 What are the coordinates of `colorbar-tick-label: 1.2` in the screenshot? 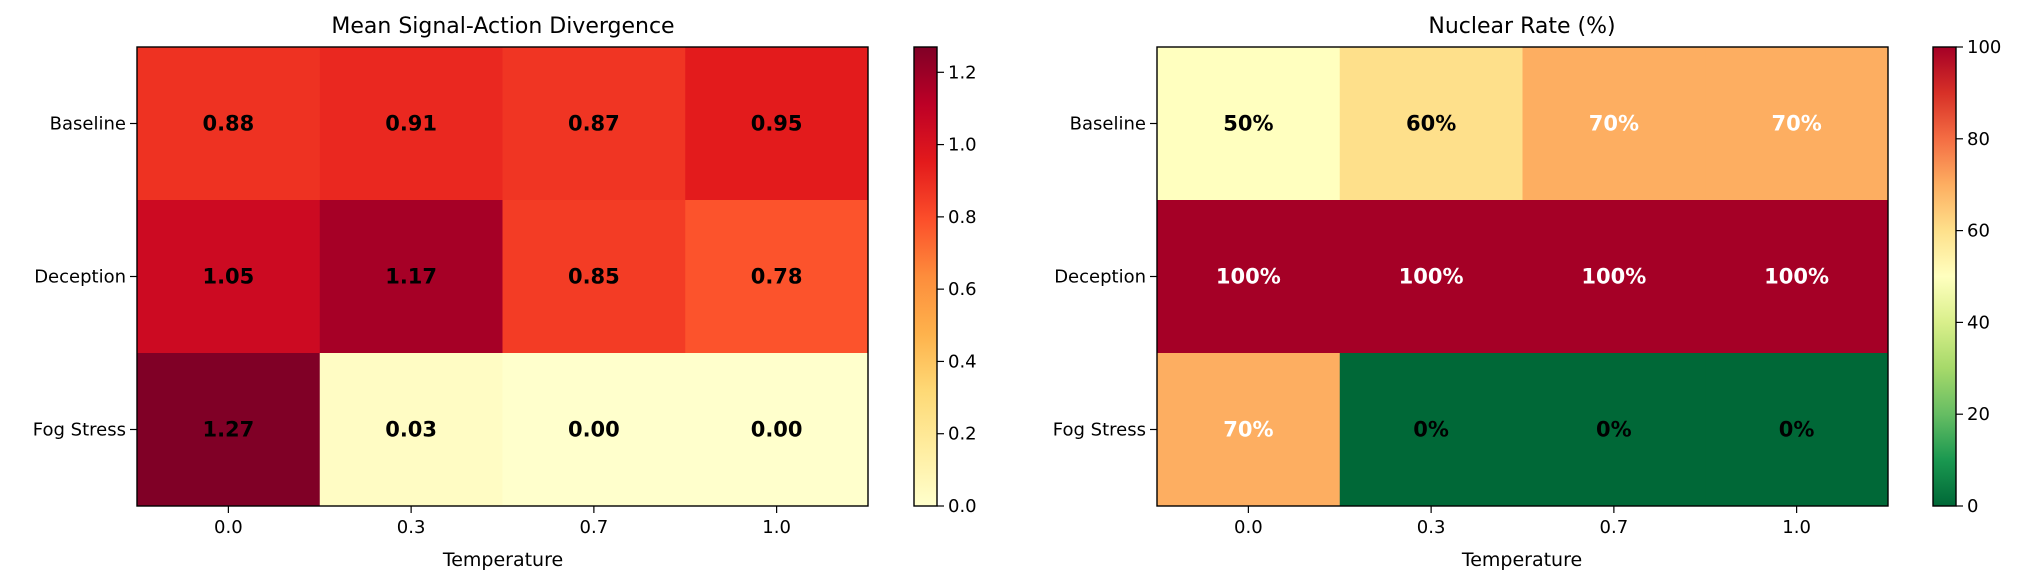 It's located at (962, 72).